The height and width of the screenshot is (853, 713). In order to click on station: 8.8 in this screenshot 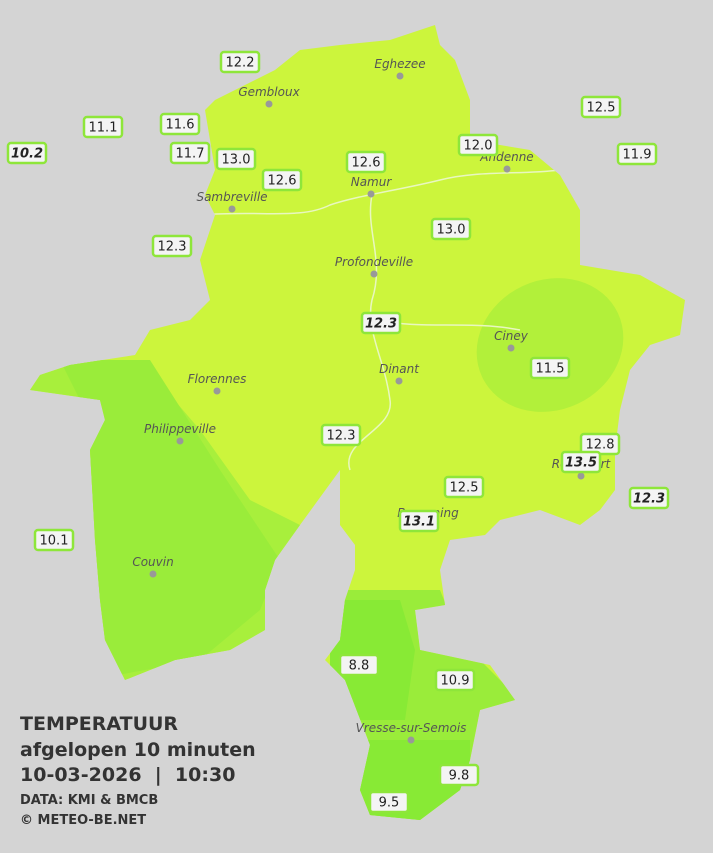, I will do `click(359, 665)`.